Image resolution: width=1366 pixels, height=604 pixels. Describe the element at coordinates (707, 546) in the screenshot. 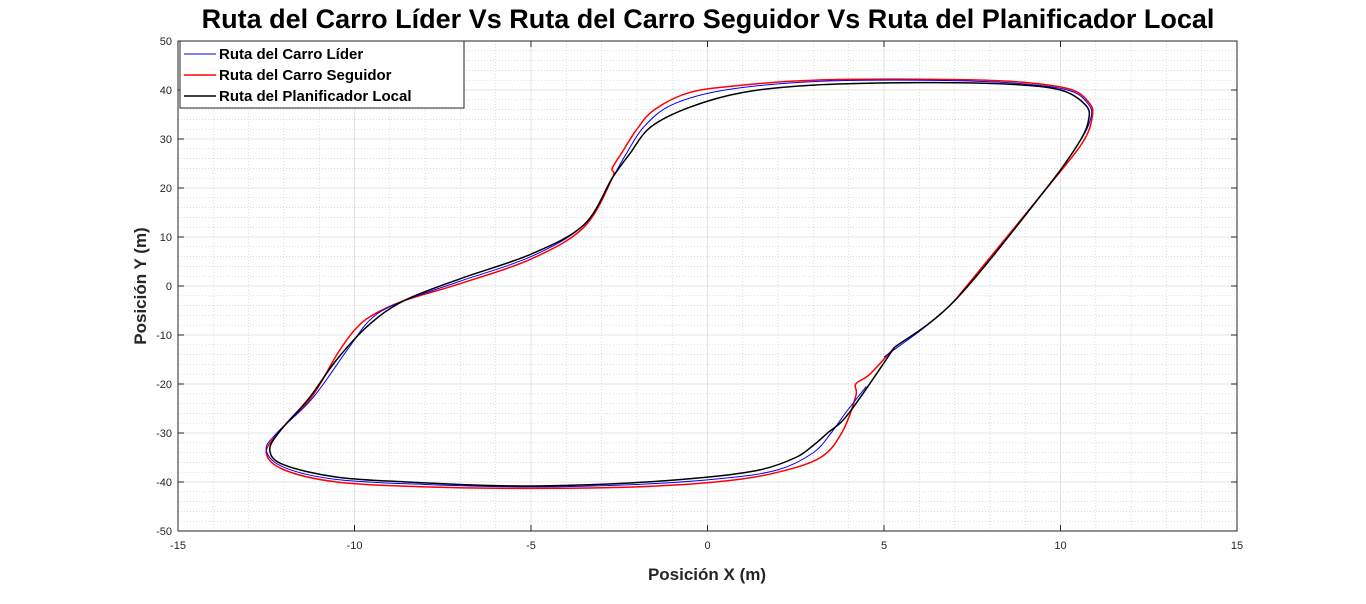

I see `x-tick-label: 0` at that location.